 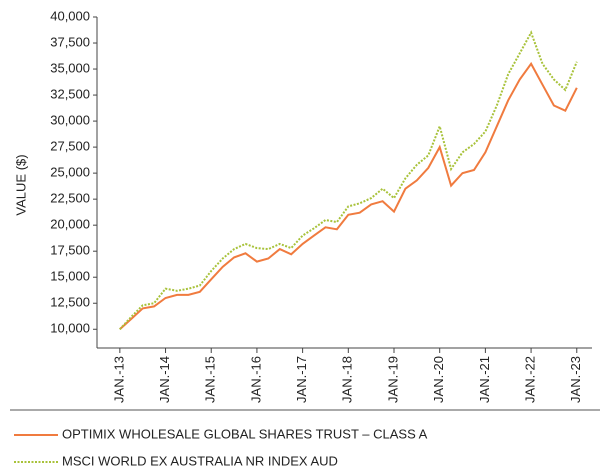 I want to click on y-tick-label: 27,500, so click(x=70, y=146).